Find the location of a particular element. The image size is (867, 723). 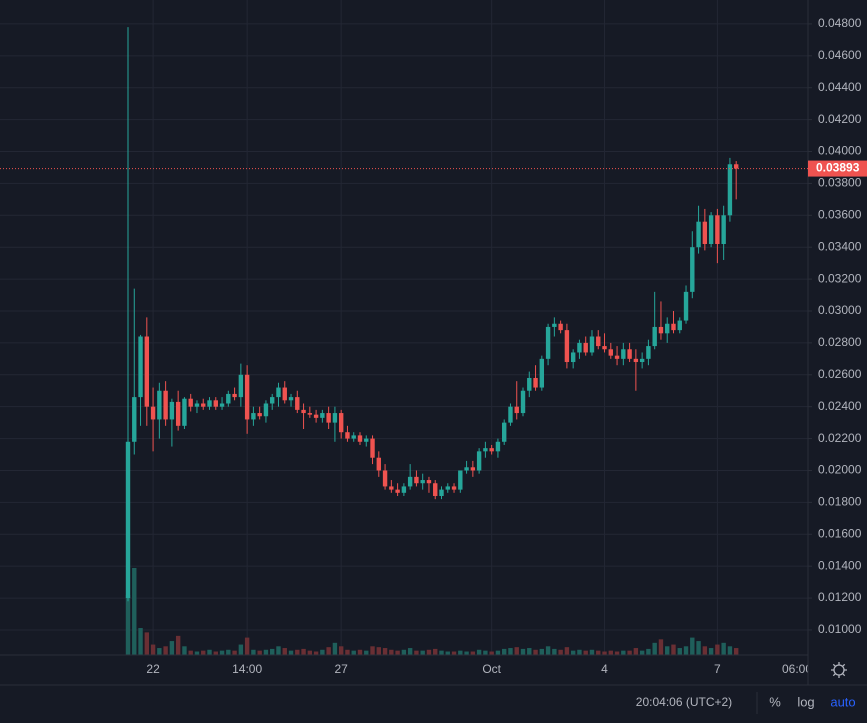

auto-toggle: auto is located at coordinates (842, 701).